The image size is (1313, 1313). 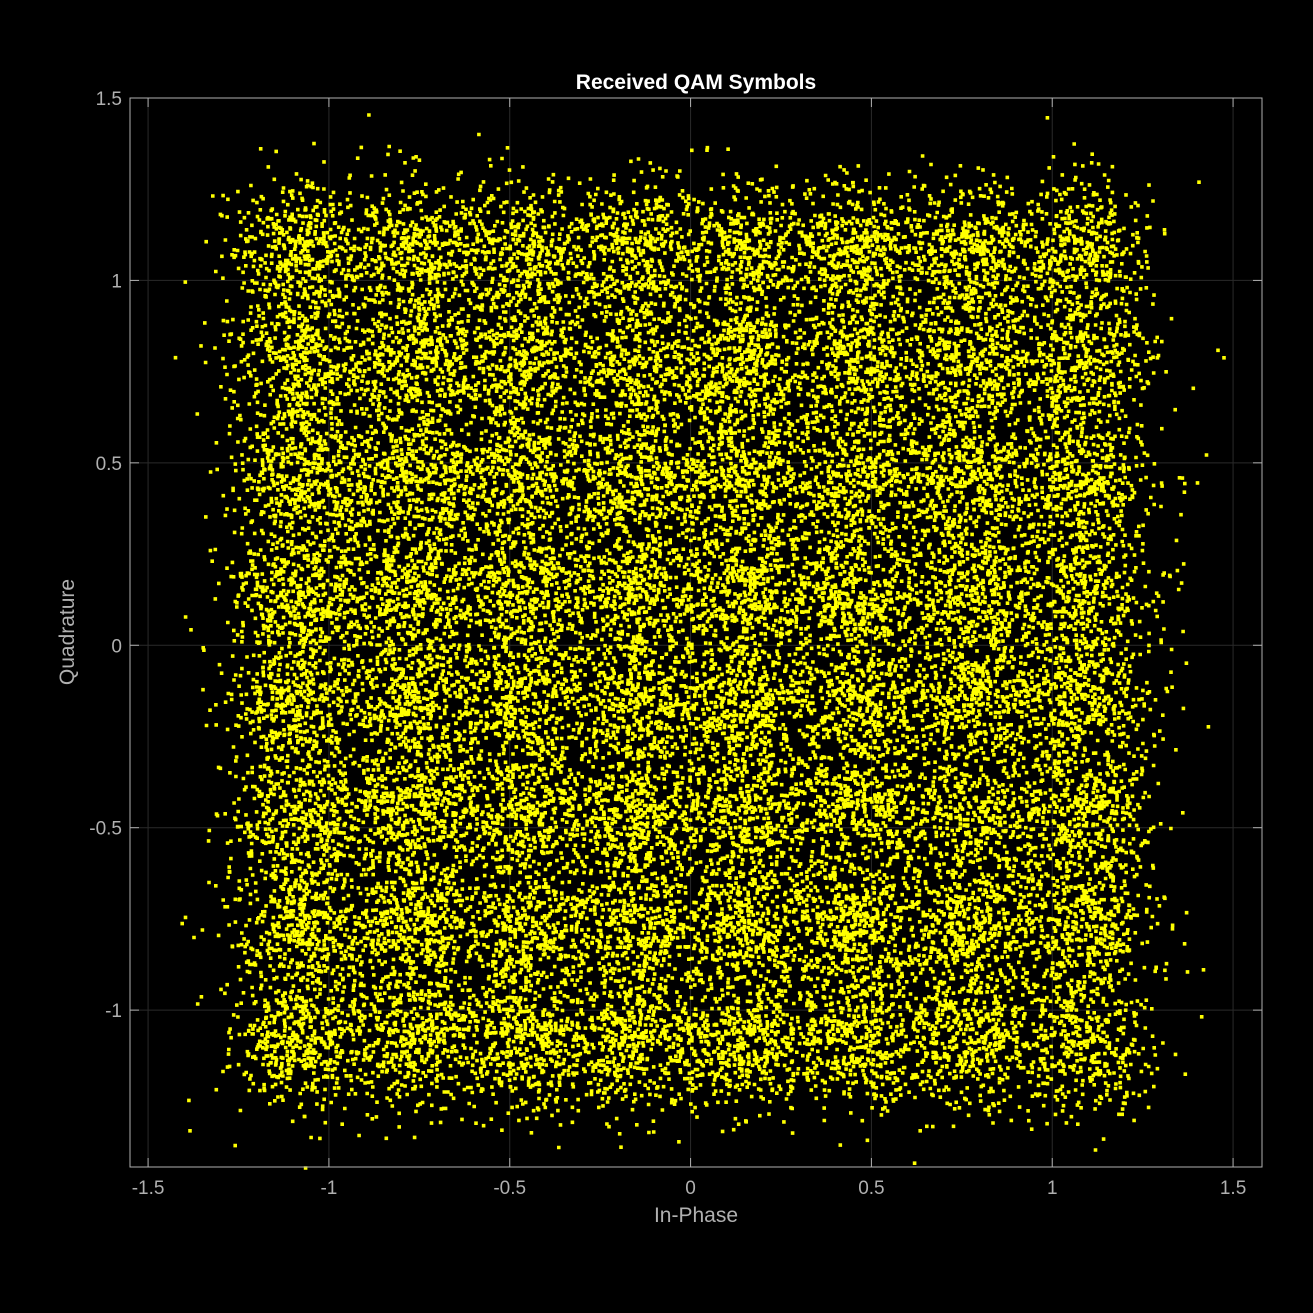 I want to click on x-tick-label: -1, so click(x=328, y=1188).